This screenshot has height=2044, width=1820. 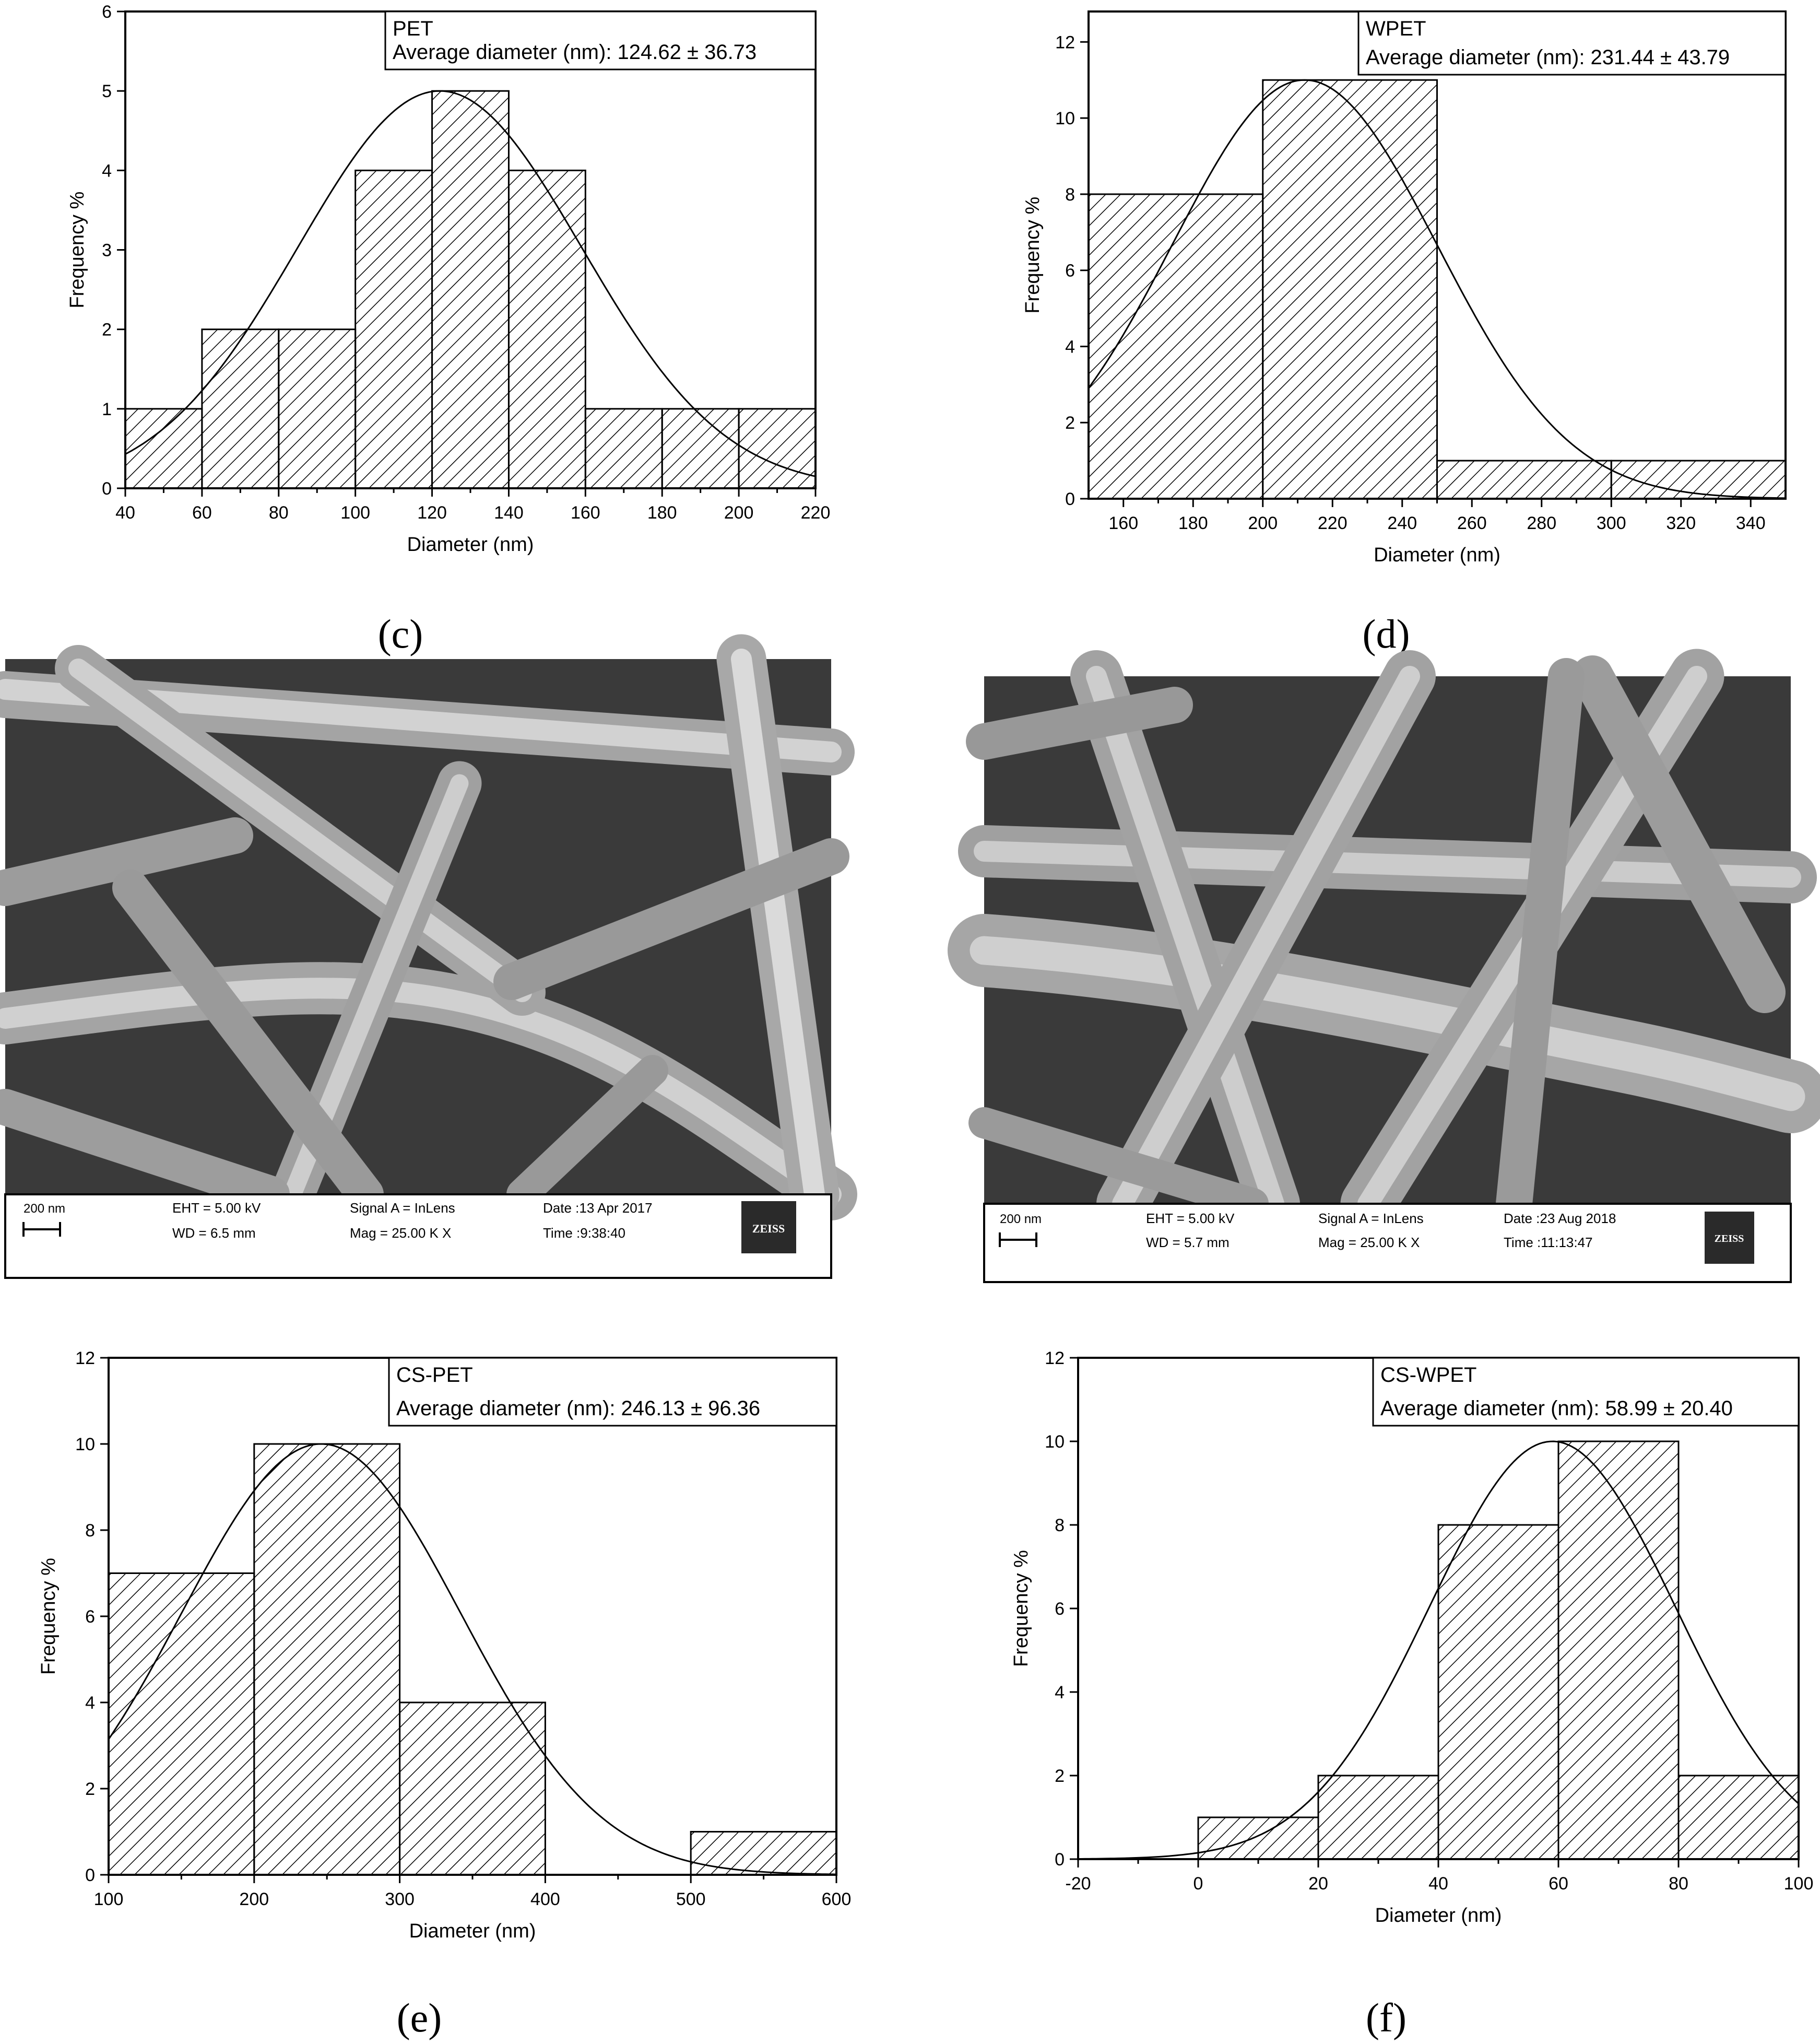 What do you see at coordinates (769, 1227) in the screenshot?
I see `zeiss-logo-left` at bounding box center [769, 1227].